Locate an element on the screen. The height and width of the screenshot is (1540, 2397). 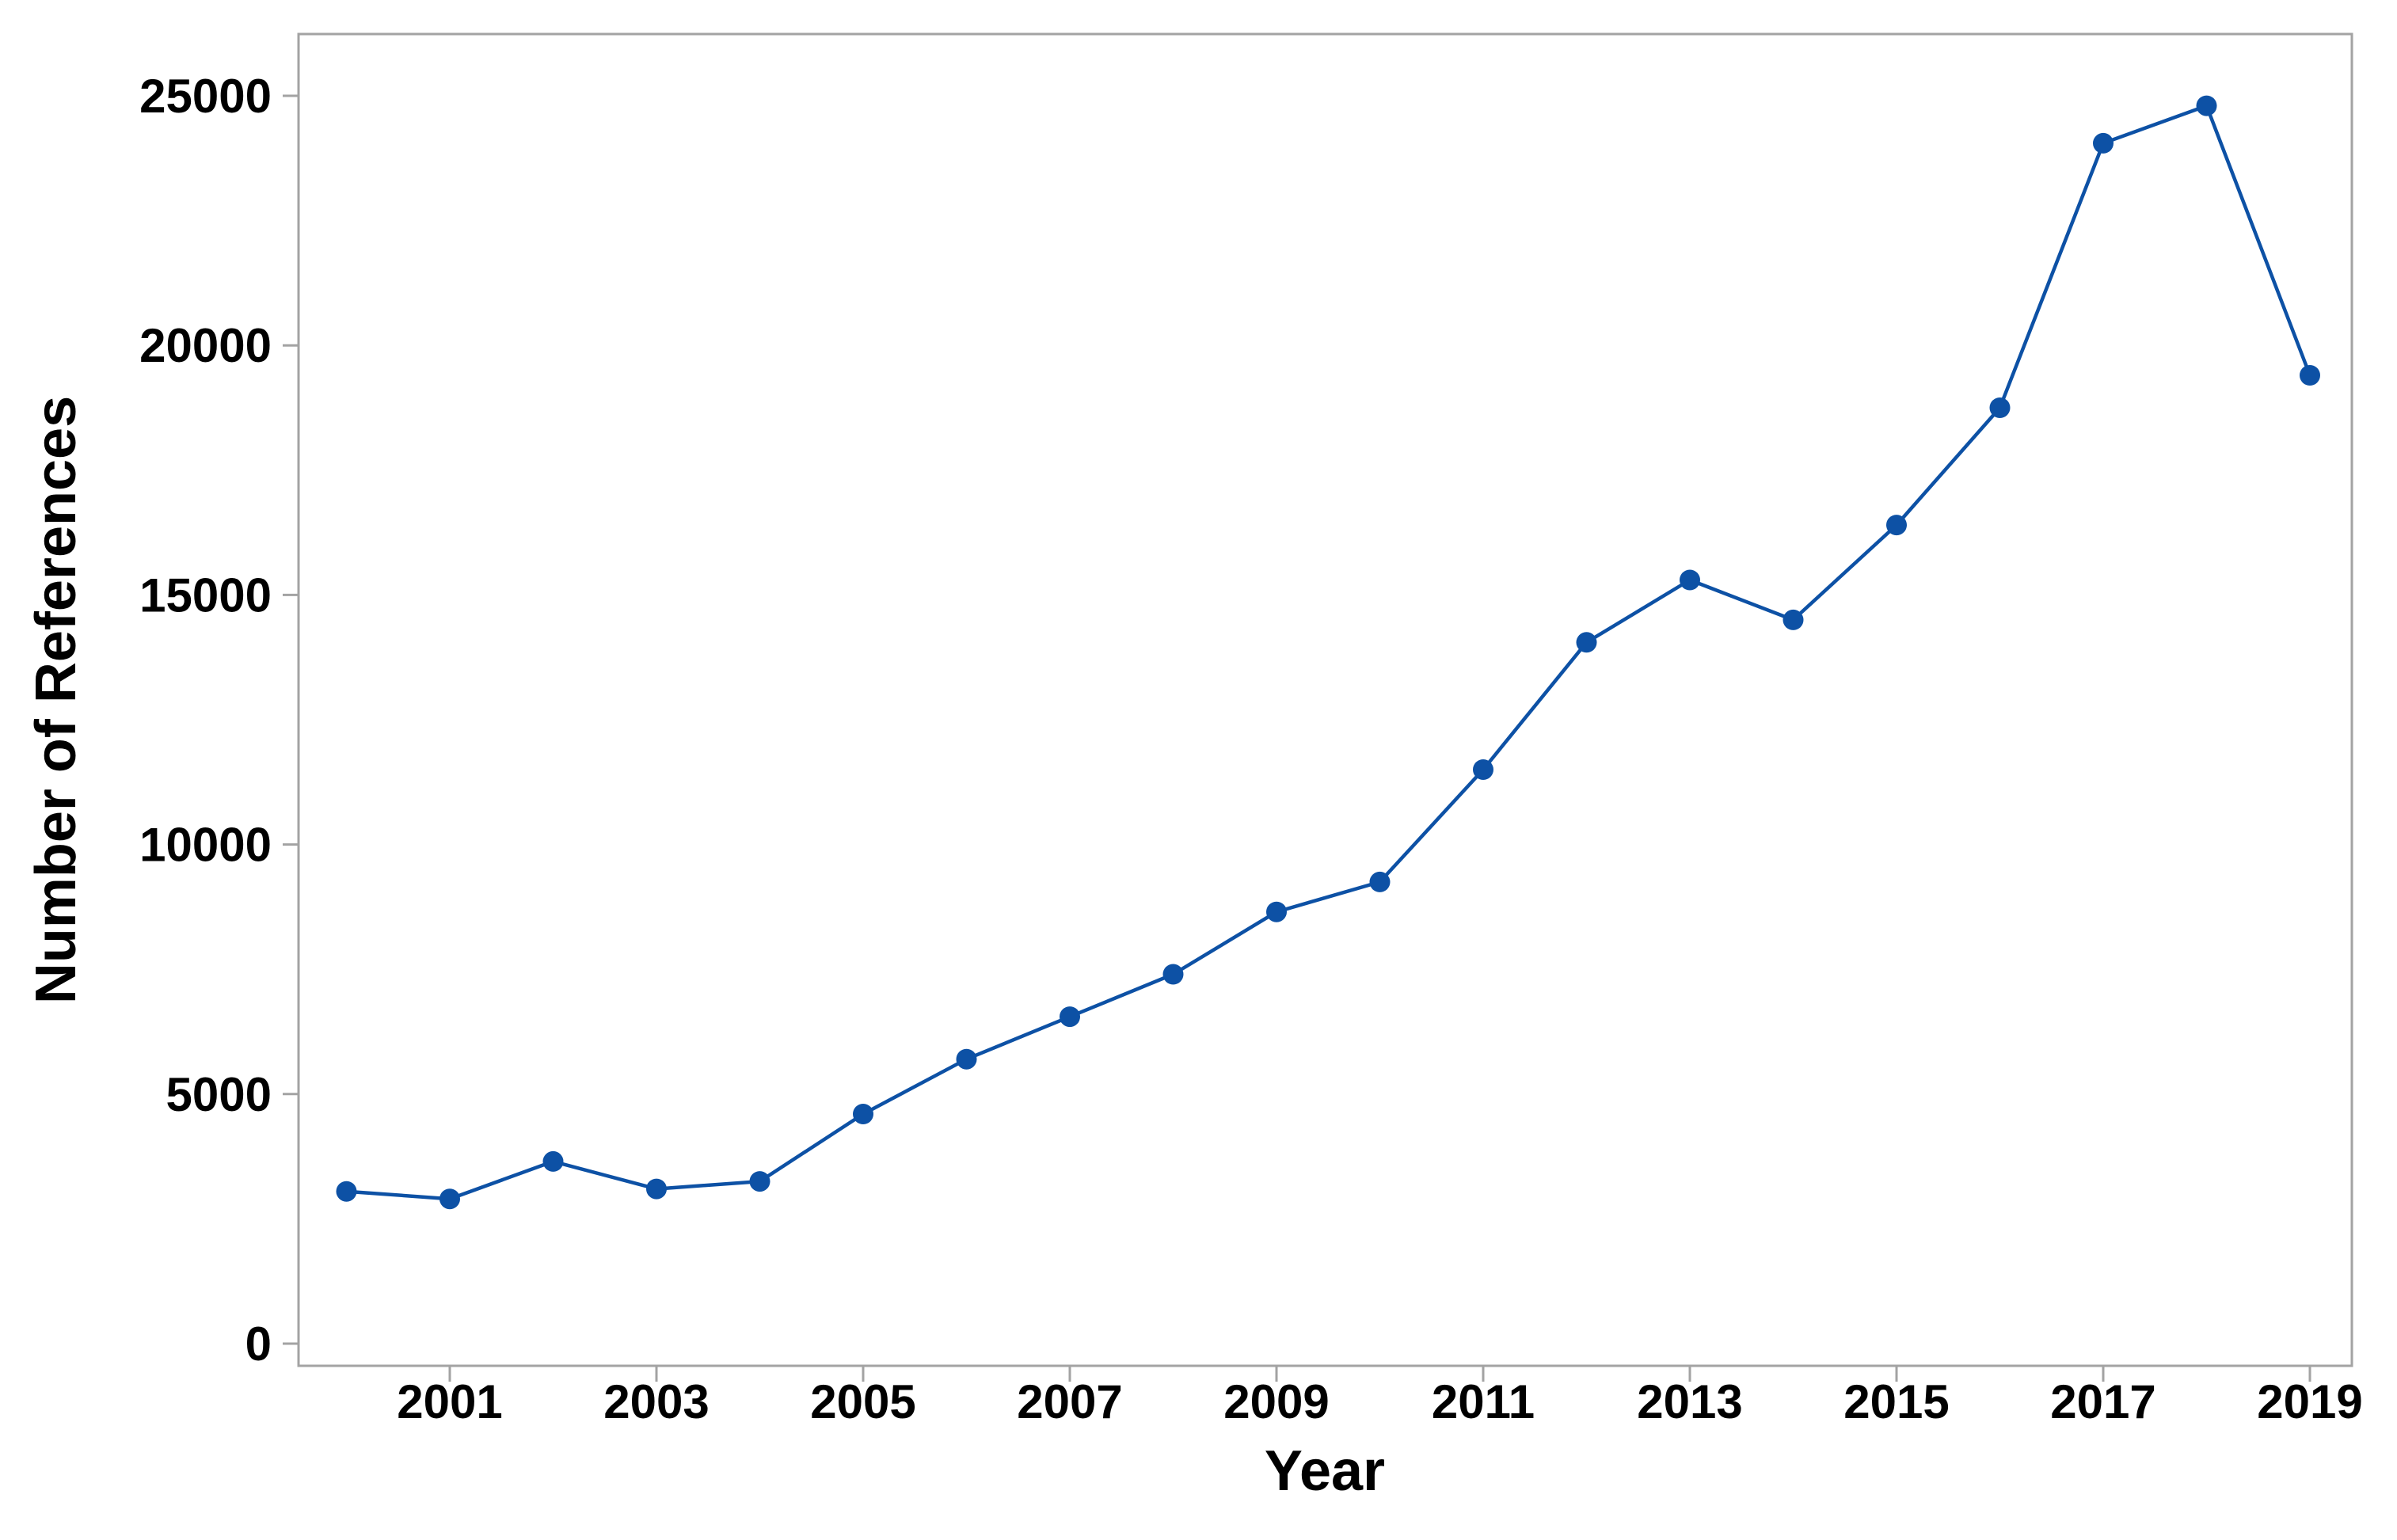
y-tick-label: 10000 is located at coordinates (205, 845).